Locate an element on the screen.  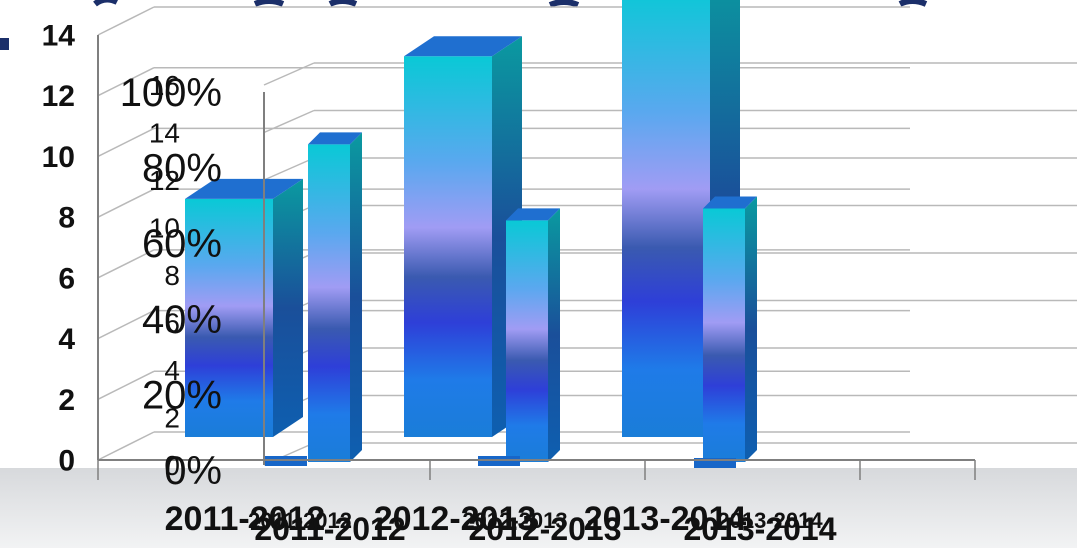
x-category-label-secondary: 2012-2013 is located at coordinates (544, 529).